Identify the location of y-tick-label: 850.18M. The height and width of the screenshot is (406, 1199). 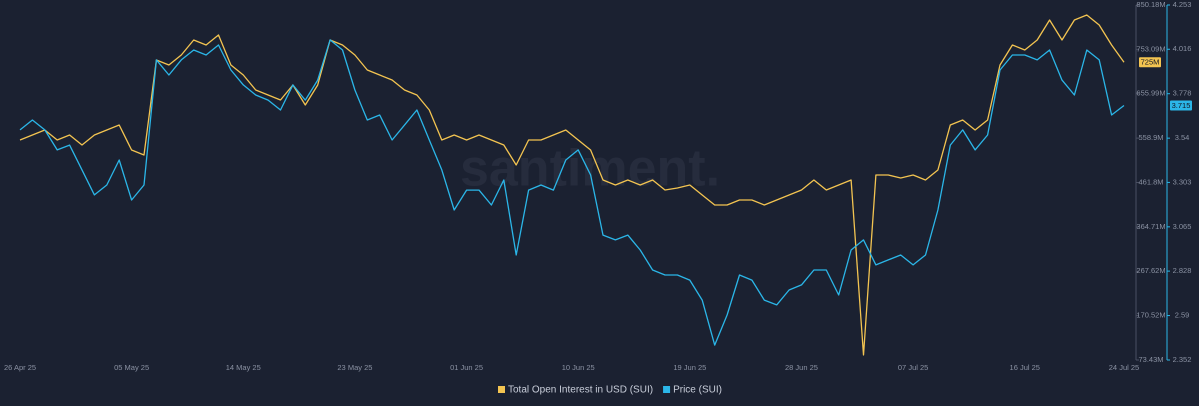
(1150, 4).